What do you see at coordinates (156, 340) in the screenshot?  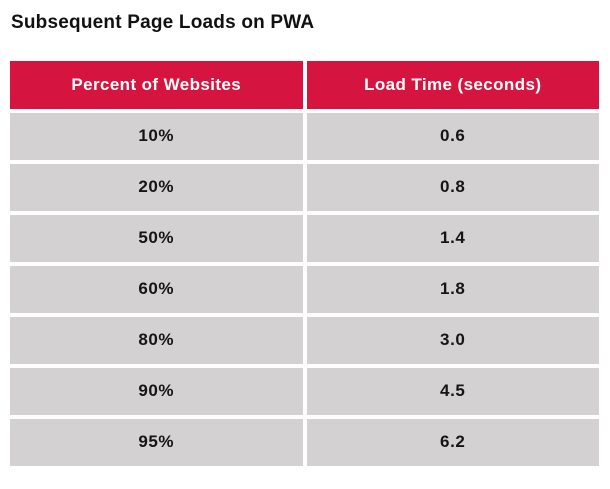 I see `cell-percent: 80%` at bounding box center [156, 340].